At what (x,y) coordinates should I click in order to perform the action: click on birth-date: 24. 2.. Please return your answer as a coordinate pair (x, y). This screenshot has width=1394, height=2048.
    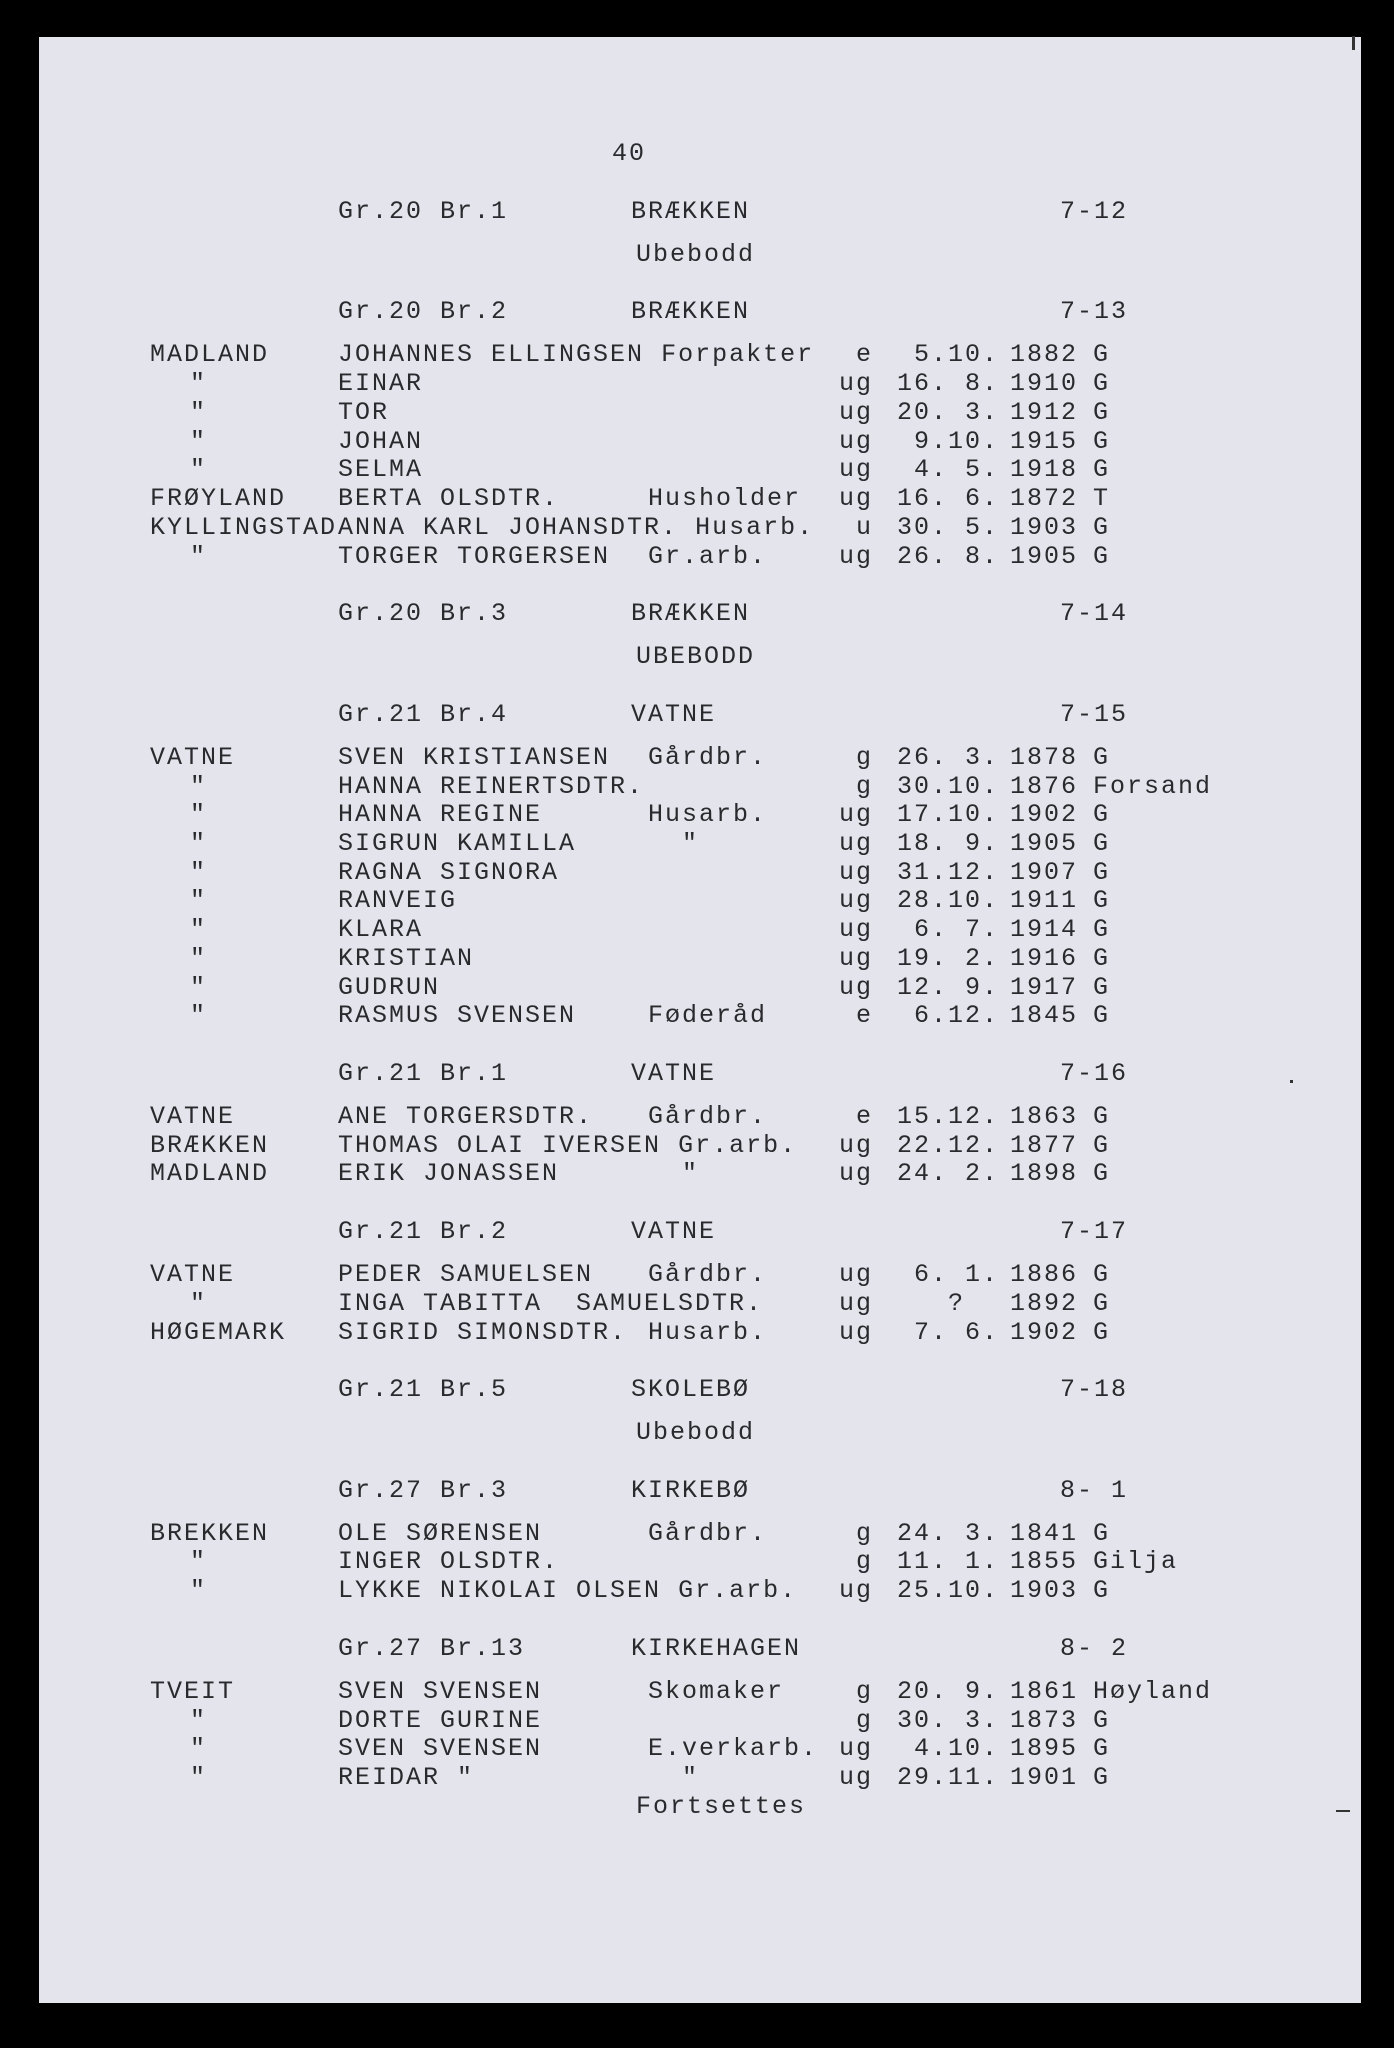
    Looking at the image, I should click on (947, 1174).